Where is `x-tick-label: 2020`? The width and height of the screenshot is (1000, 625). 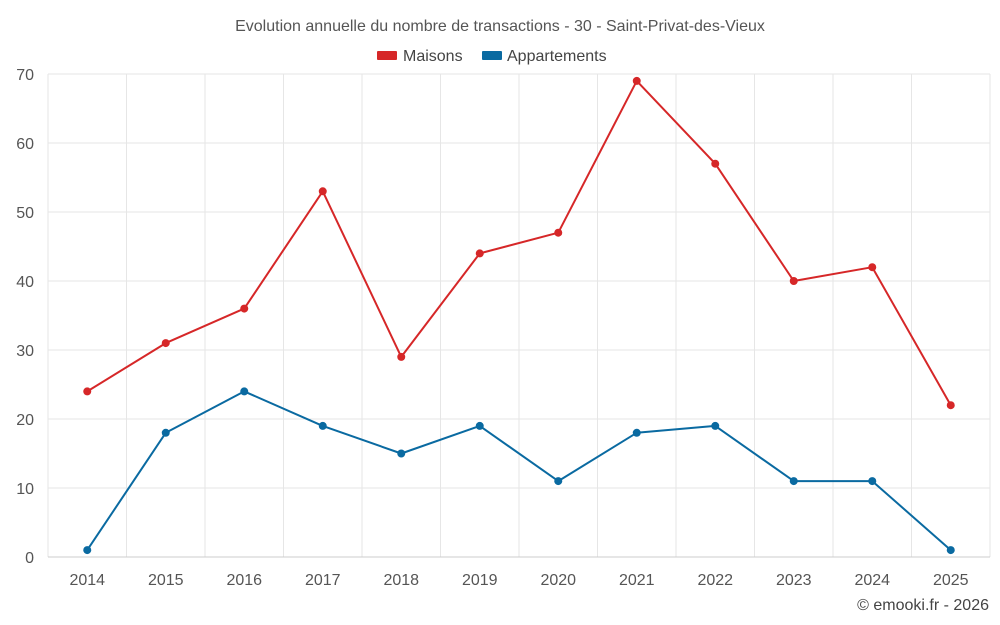 x-tick-label: 2020 is located at coordinates (558, 580).